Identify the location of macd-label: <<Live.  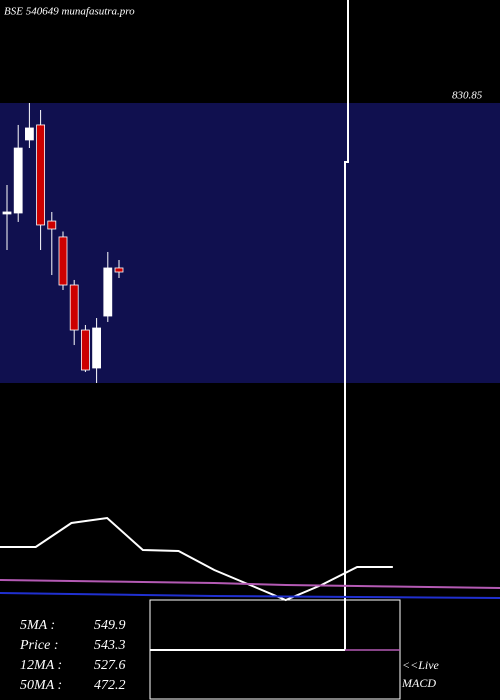
(421, 665).